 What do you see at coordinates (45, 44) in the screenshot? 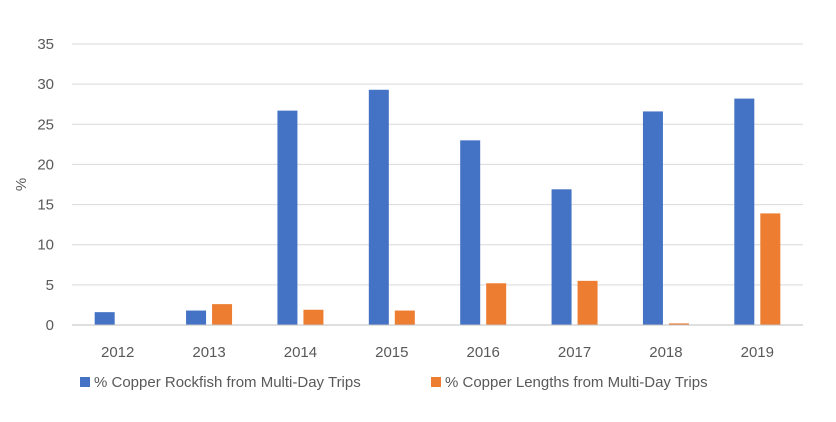
I see `y-tick-label: 35` at bounding box center [45, 44].